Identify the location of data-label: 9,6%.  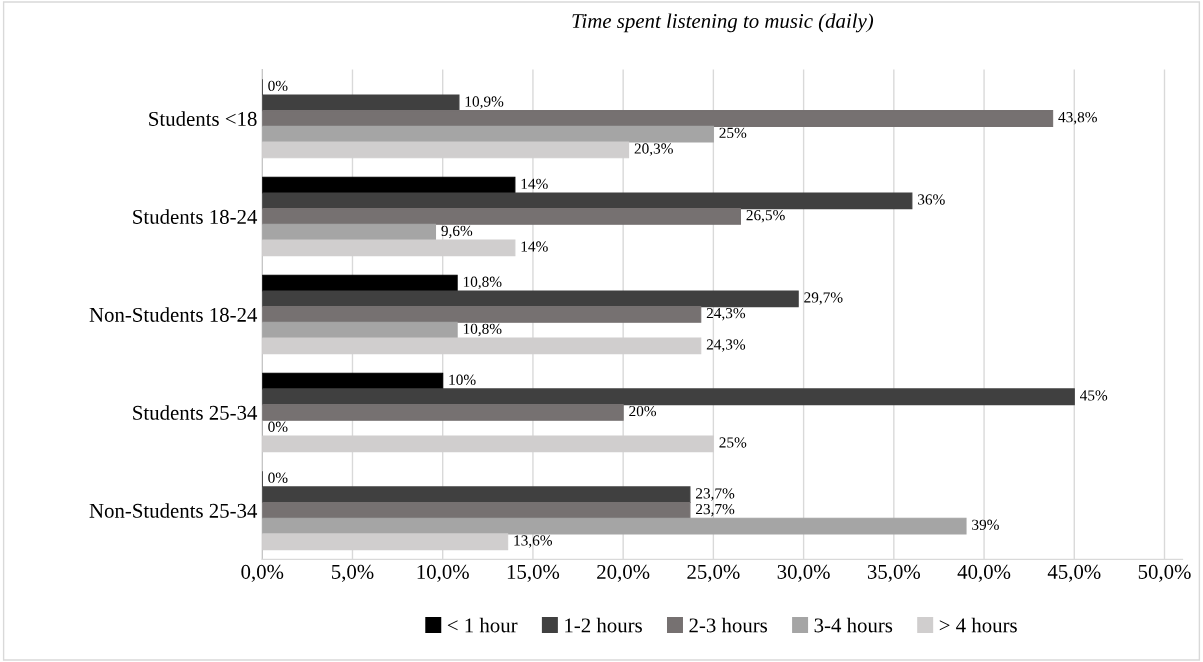
(457, 232).